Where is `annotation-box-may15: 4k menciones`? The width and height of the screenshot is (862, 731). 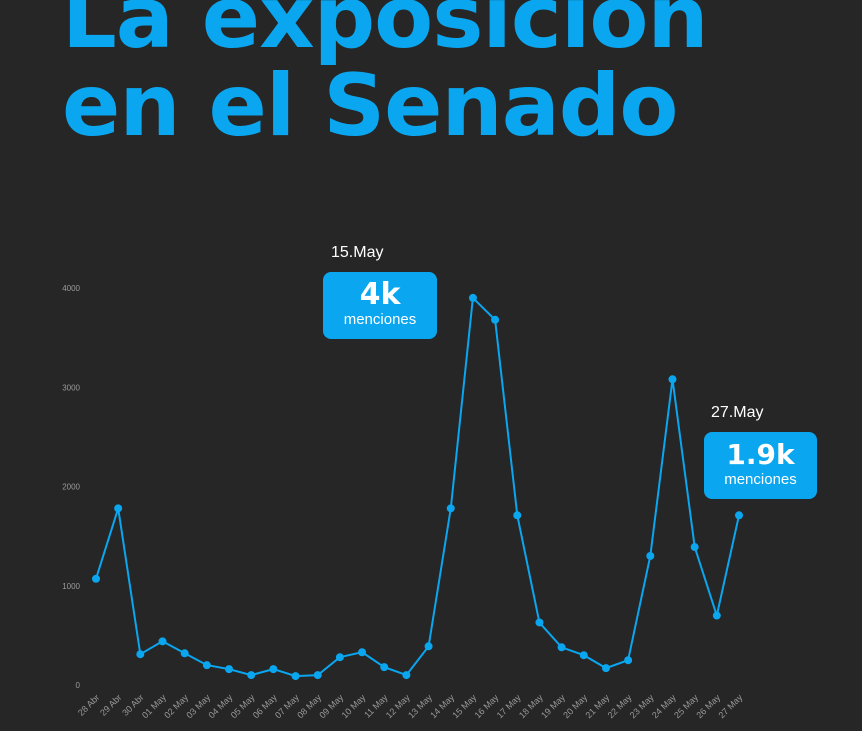
annotation-box-may15: 4k menciones is located at coordinates (380, 305).